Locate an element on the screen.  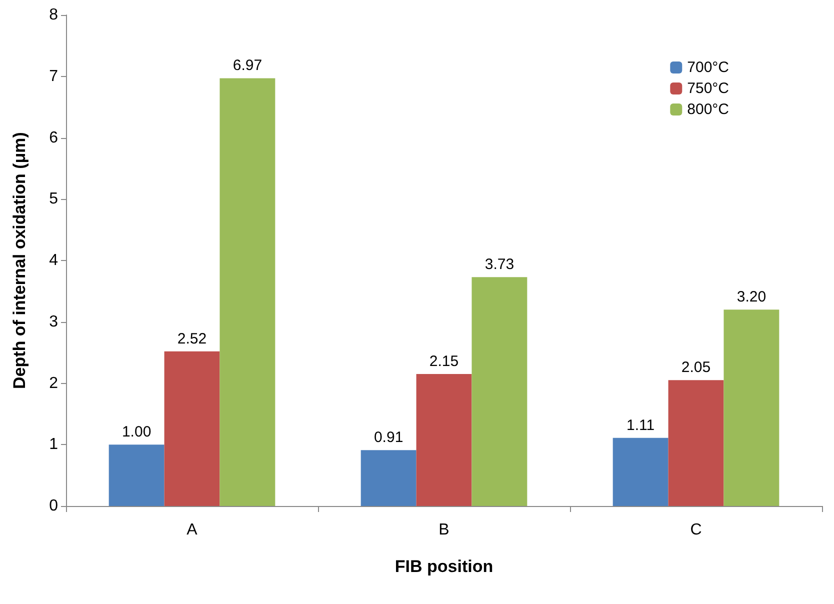
data-label: 3.20 is located at coordinates (751, 297).